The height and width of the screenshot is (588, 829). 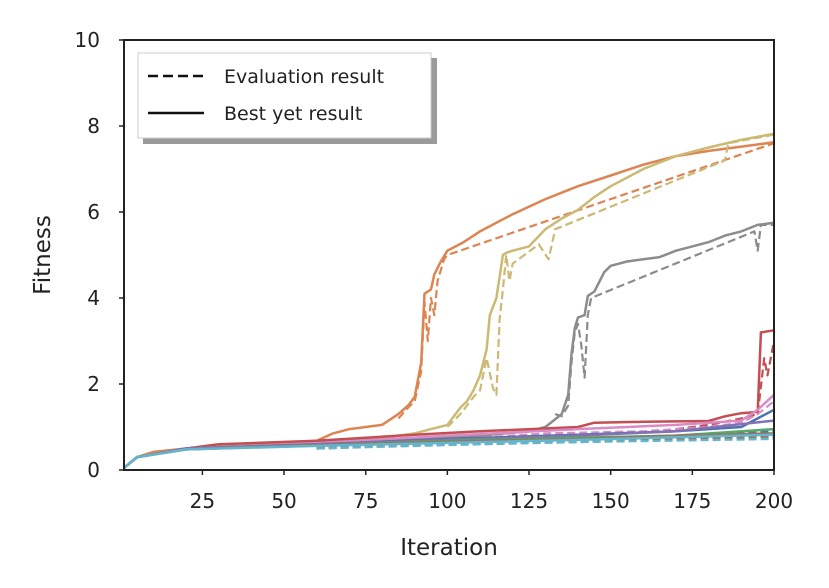 I want to click on x-tick-label-100: 100, so click(x=447, y=501).